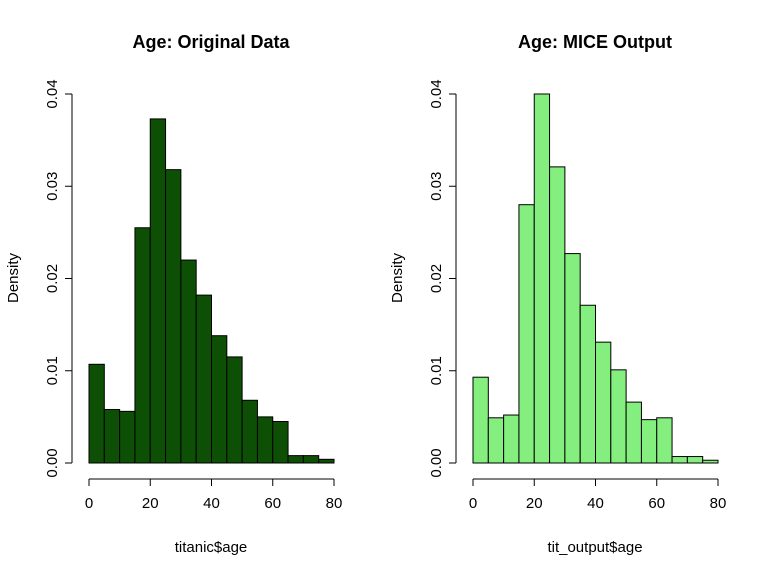  Describe the element at coordinates (211, 547) in the screenshot. I see `x-axis-label: titanic$age` at that location.